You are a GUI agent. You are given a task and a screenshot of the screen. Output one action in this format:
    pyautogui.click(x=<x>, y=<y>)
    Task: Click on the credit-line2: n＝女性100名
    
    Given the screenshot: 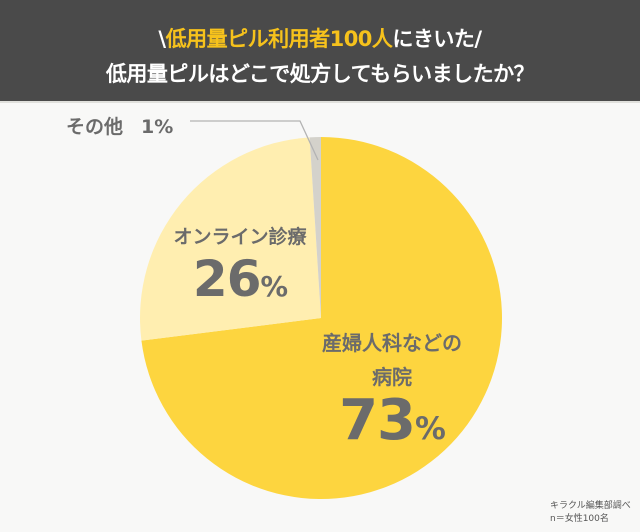 What is the action you would take?
    pyautogui.click(x=579, y=519)
    